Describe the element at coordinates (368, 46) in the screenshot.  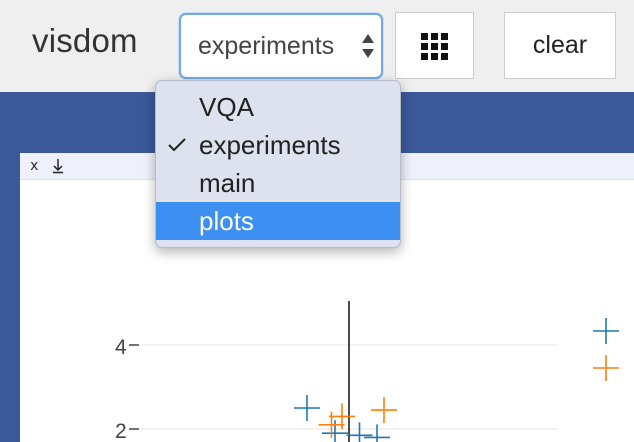
I see `select-arrows-icon` at that location.